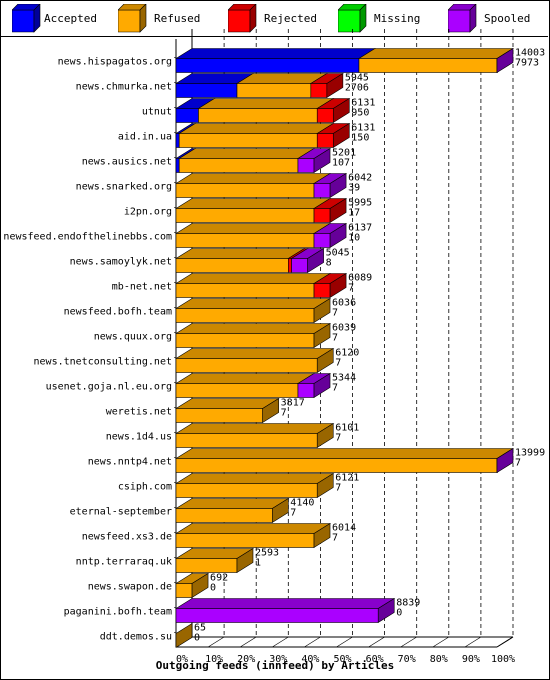 The image size is (550, 680). What do you see at coordinates (329, 263) in the screenshot?
I see `data-label-accepted: 8` at bounding box center [329, 263].